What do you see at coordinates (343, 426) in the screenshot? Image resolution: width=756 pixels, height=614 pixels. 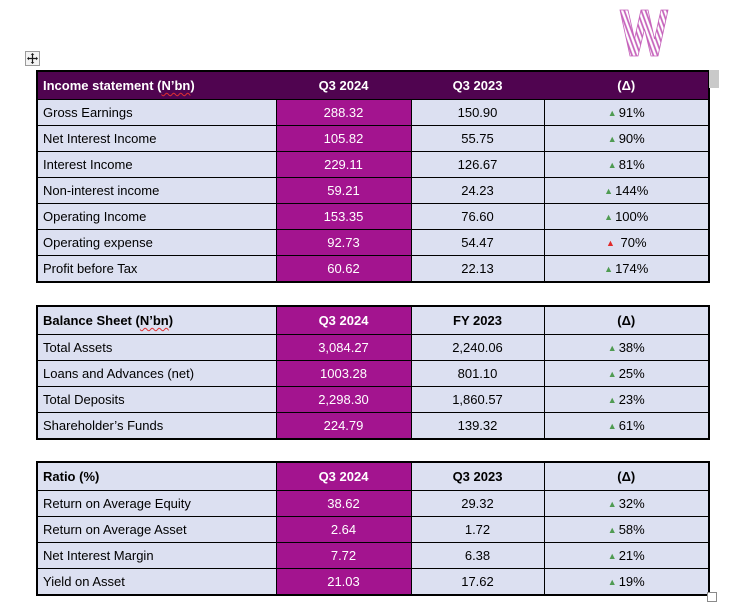 I see `current-value-cell: 224.79` at bounding box center [343, 426].